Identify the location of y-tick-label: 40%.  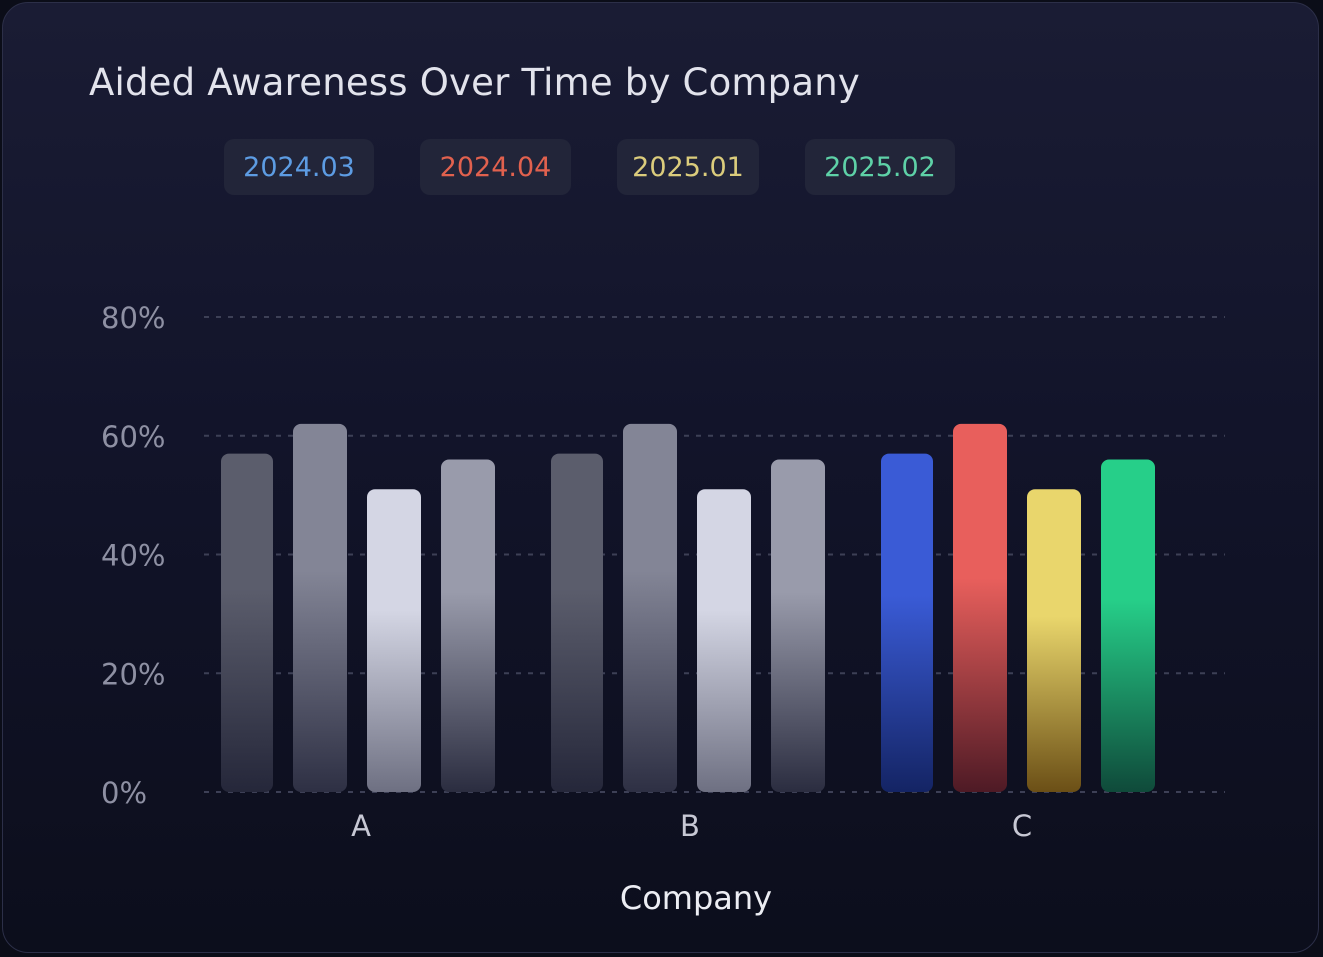
(133, 556).